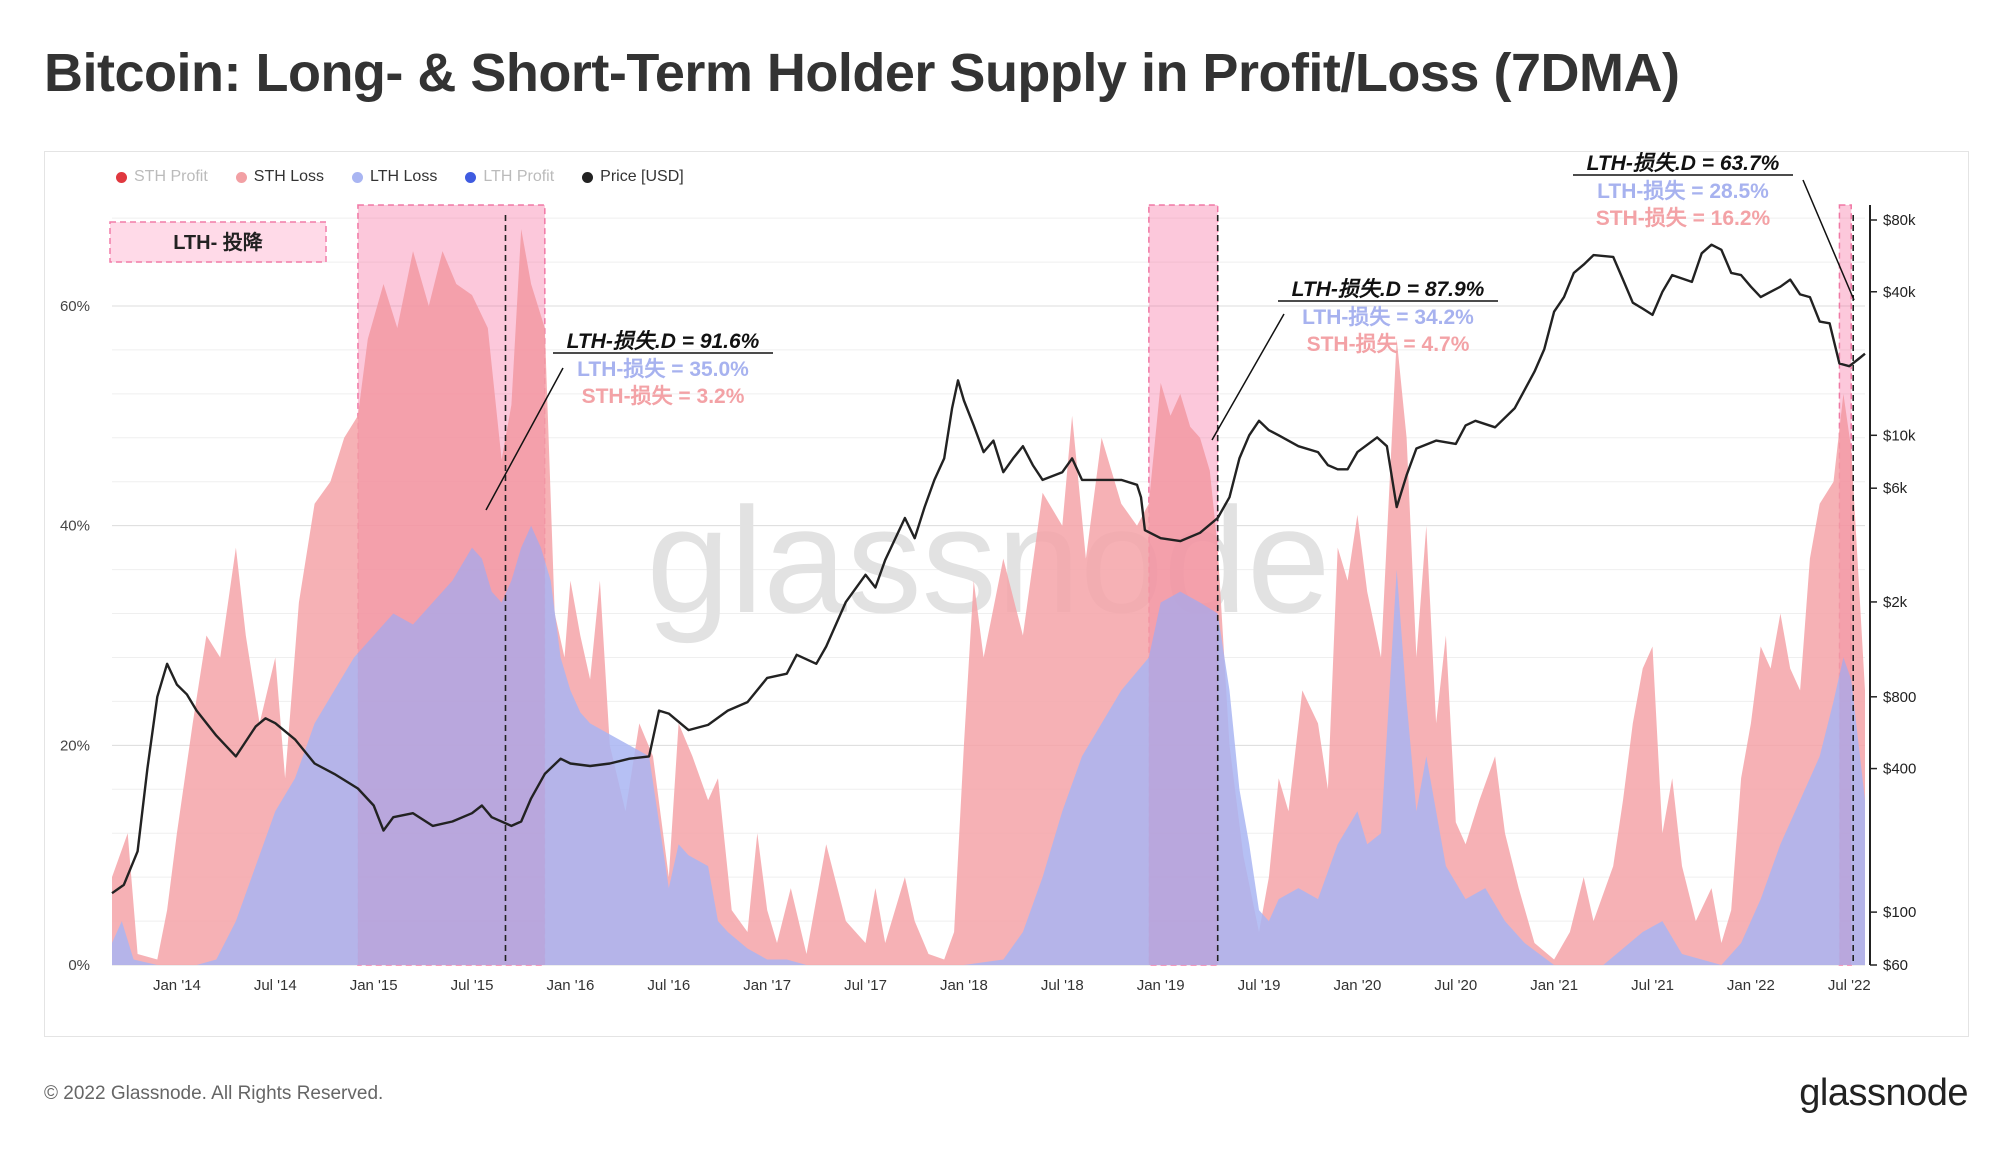 This screenshot has width=2000, height=1152. What do you see at coordinates (1357, 985) in the screenshot?
I see `x-tick: Jan '20` at bounding box center [1357, 985].